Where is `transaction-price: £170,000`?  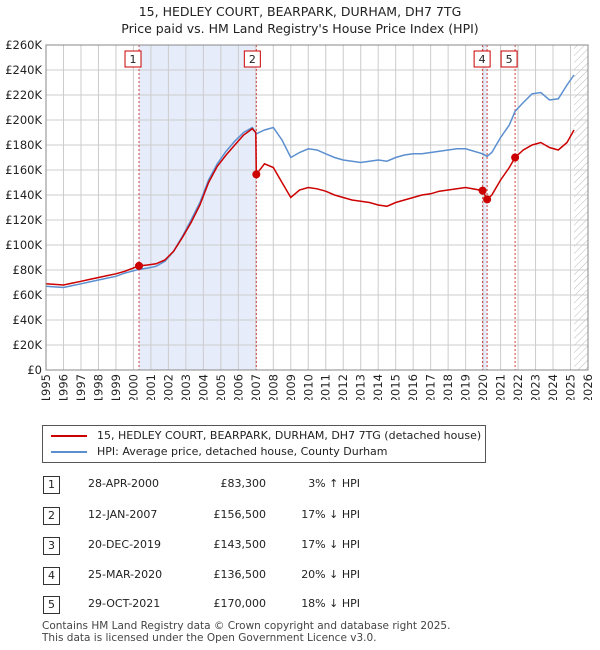 transaction-price: £170,000 is located at coordinates (240, 603).